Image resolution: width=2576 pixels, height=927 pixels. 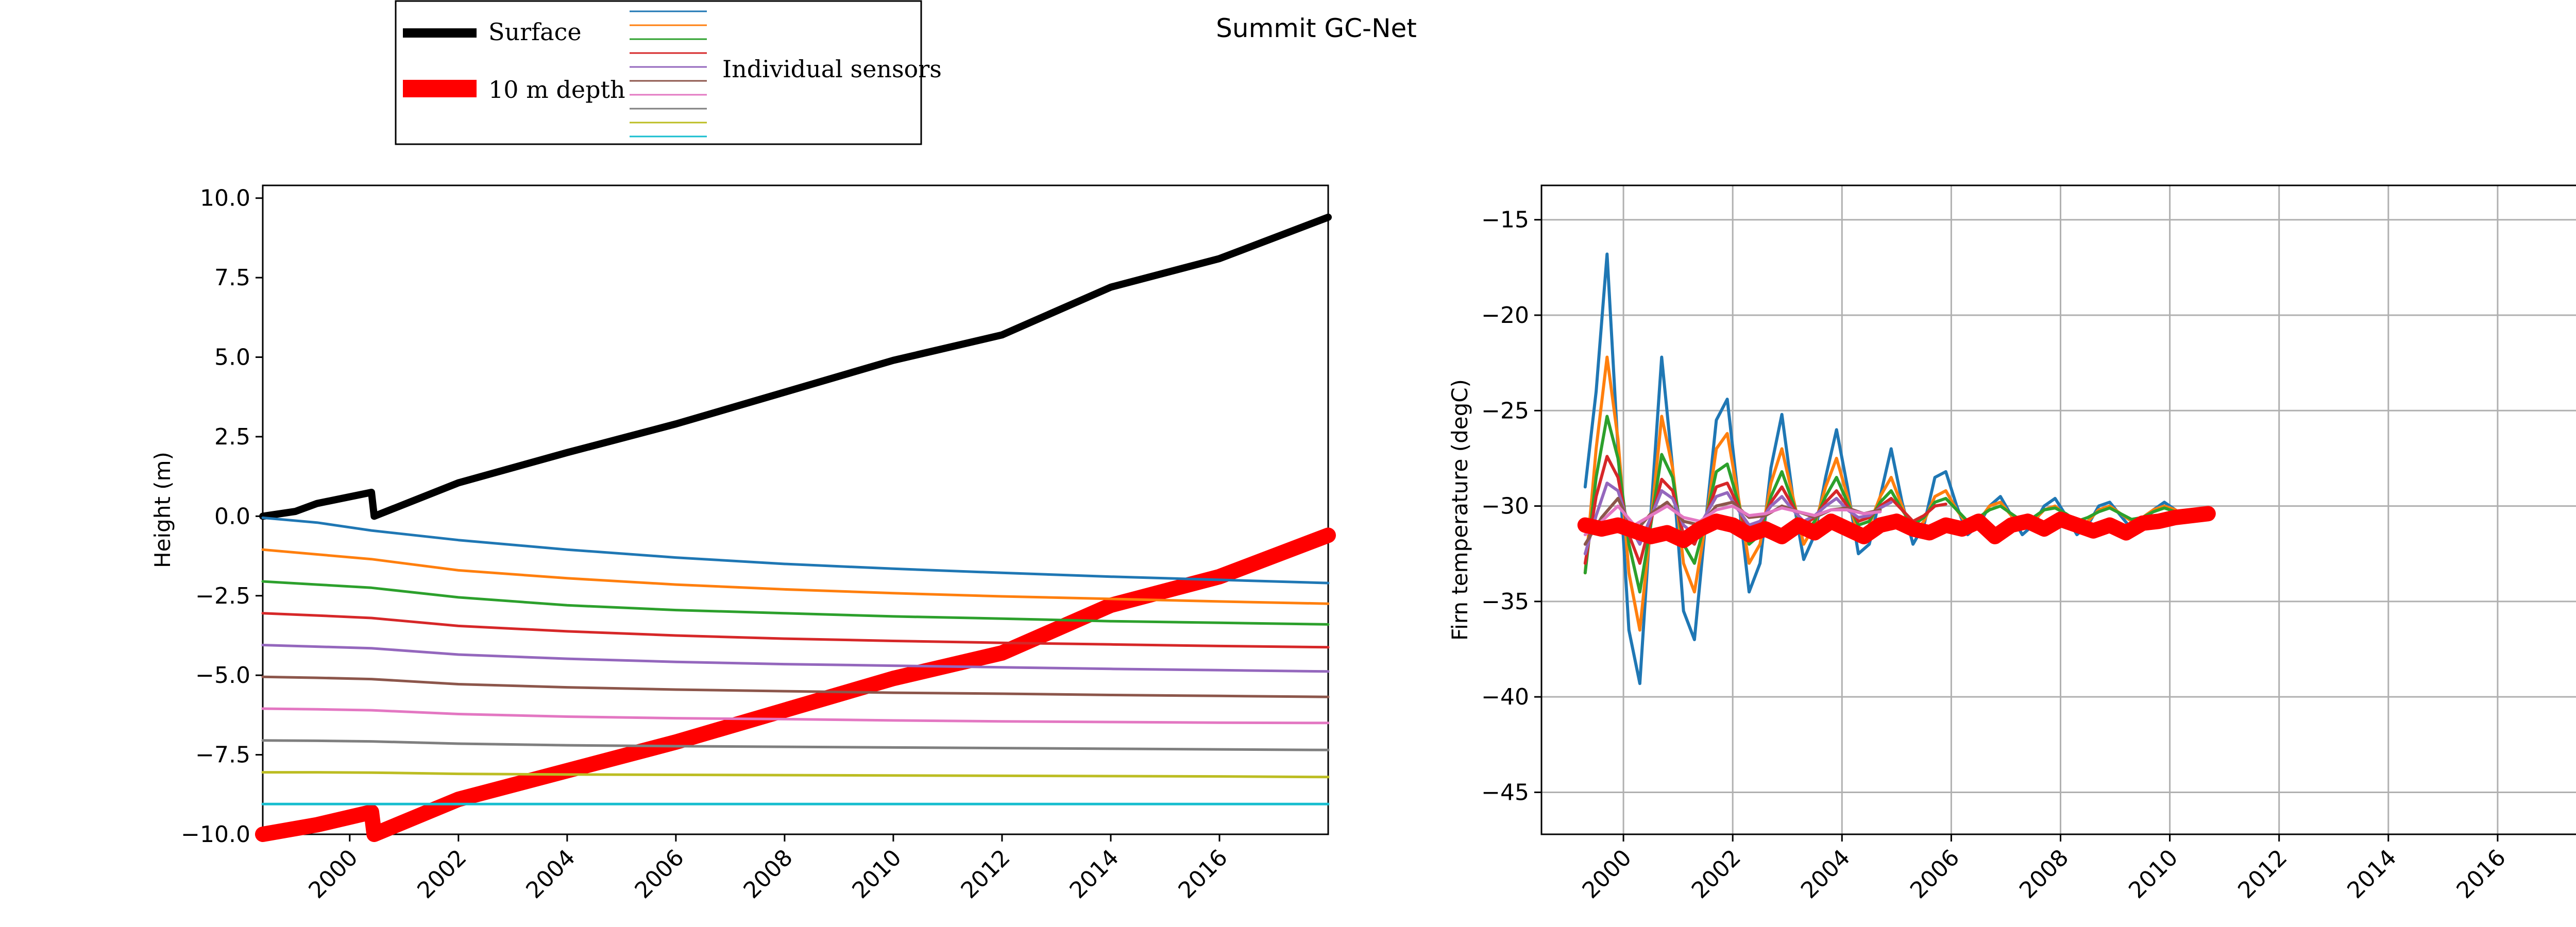 I want to click on height-ytick-label: −2.5, so click(x=222, y=596).